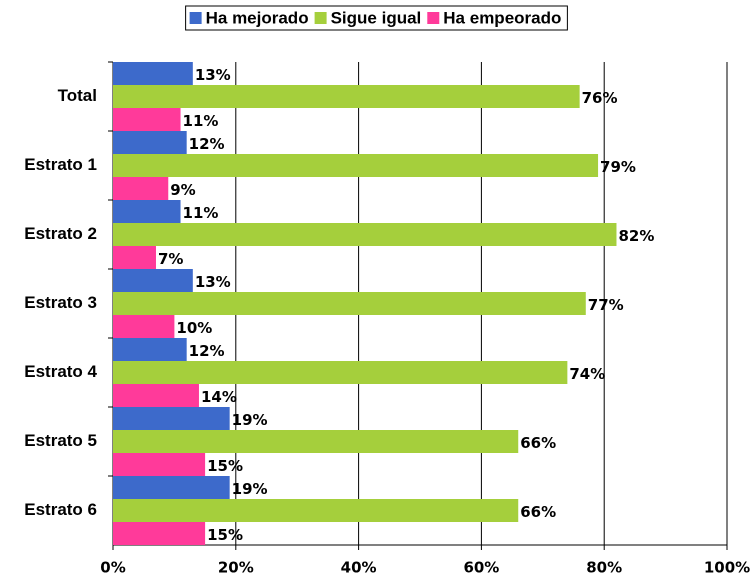  Describe the element at coordinates (60, 302) in the screenshot. I see `category-label: Estrato 3` at that location.